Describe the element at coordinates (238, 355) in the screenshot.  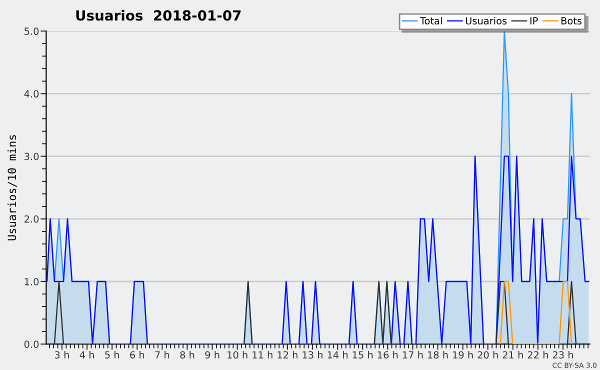
I see `x-tick-label: 10 h` at that location.